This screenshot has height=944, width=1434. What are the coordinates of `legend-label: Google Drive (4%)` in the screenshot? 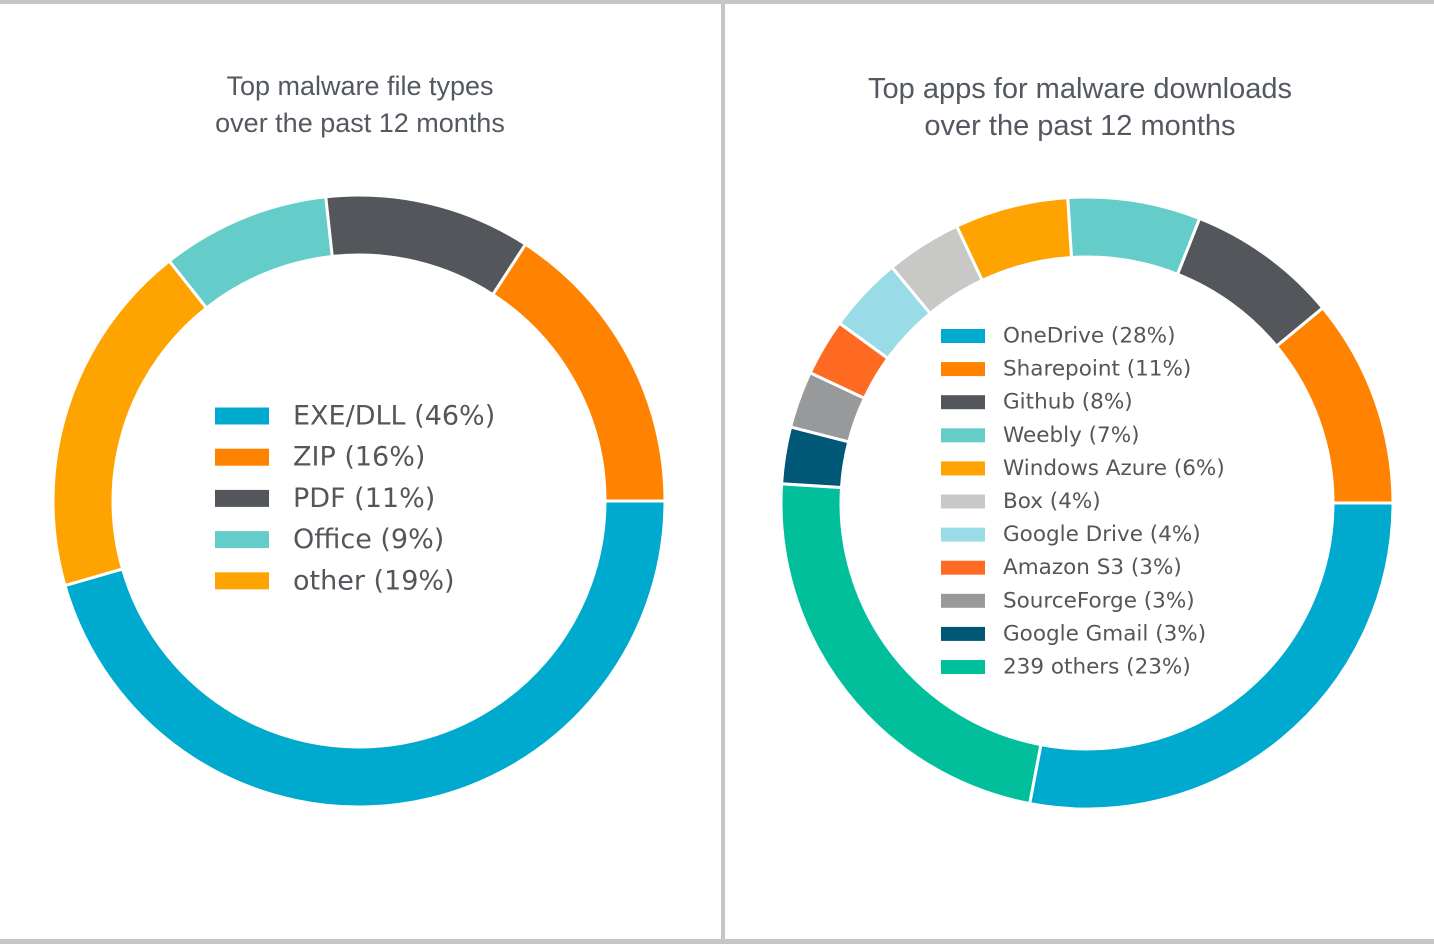 It's located at (1102, 534).